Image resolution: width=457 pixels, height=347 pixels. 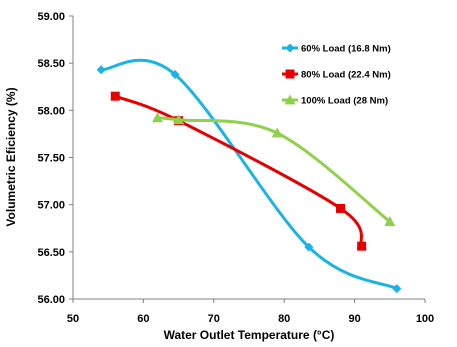 I want to click on y-axis-title: Volumetric Eficiency (%), so click(x=11, y=156).